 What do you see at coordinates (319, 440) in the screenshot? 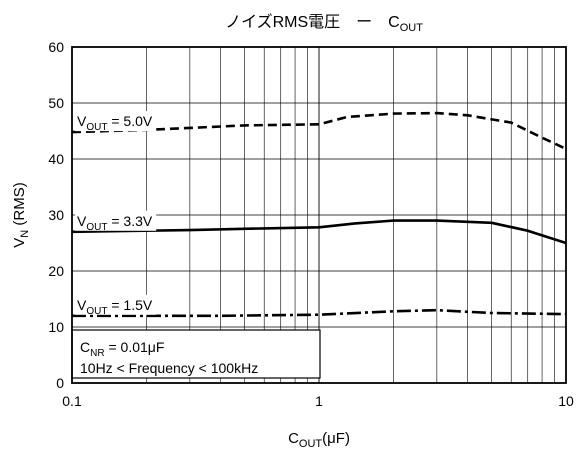
I see `x-axis-label: COUT(μF)` at bounding box center [319, 440].